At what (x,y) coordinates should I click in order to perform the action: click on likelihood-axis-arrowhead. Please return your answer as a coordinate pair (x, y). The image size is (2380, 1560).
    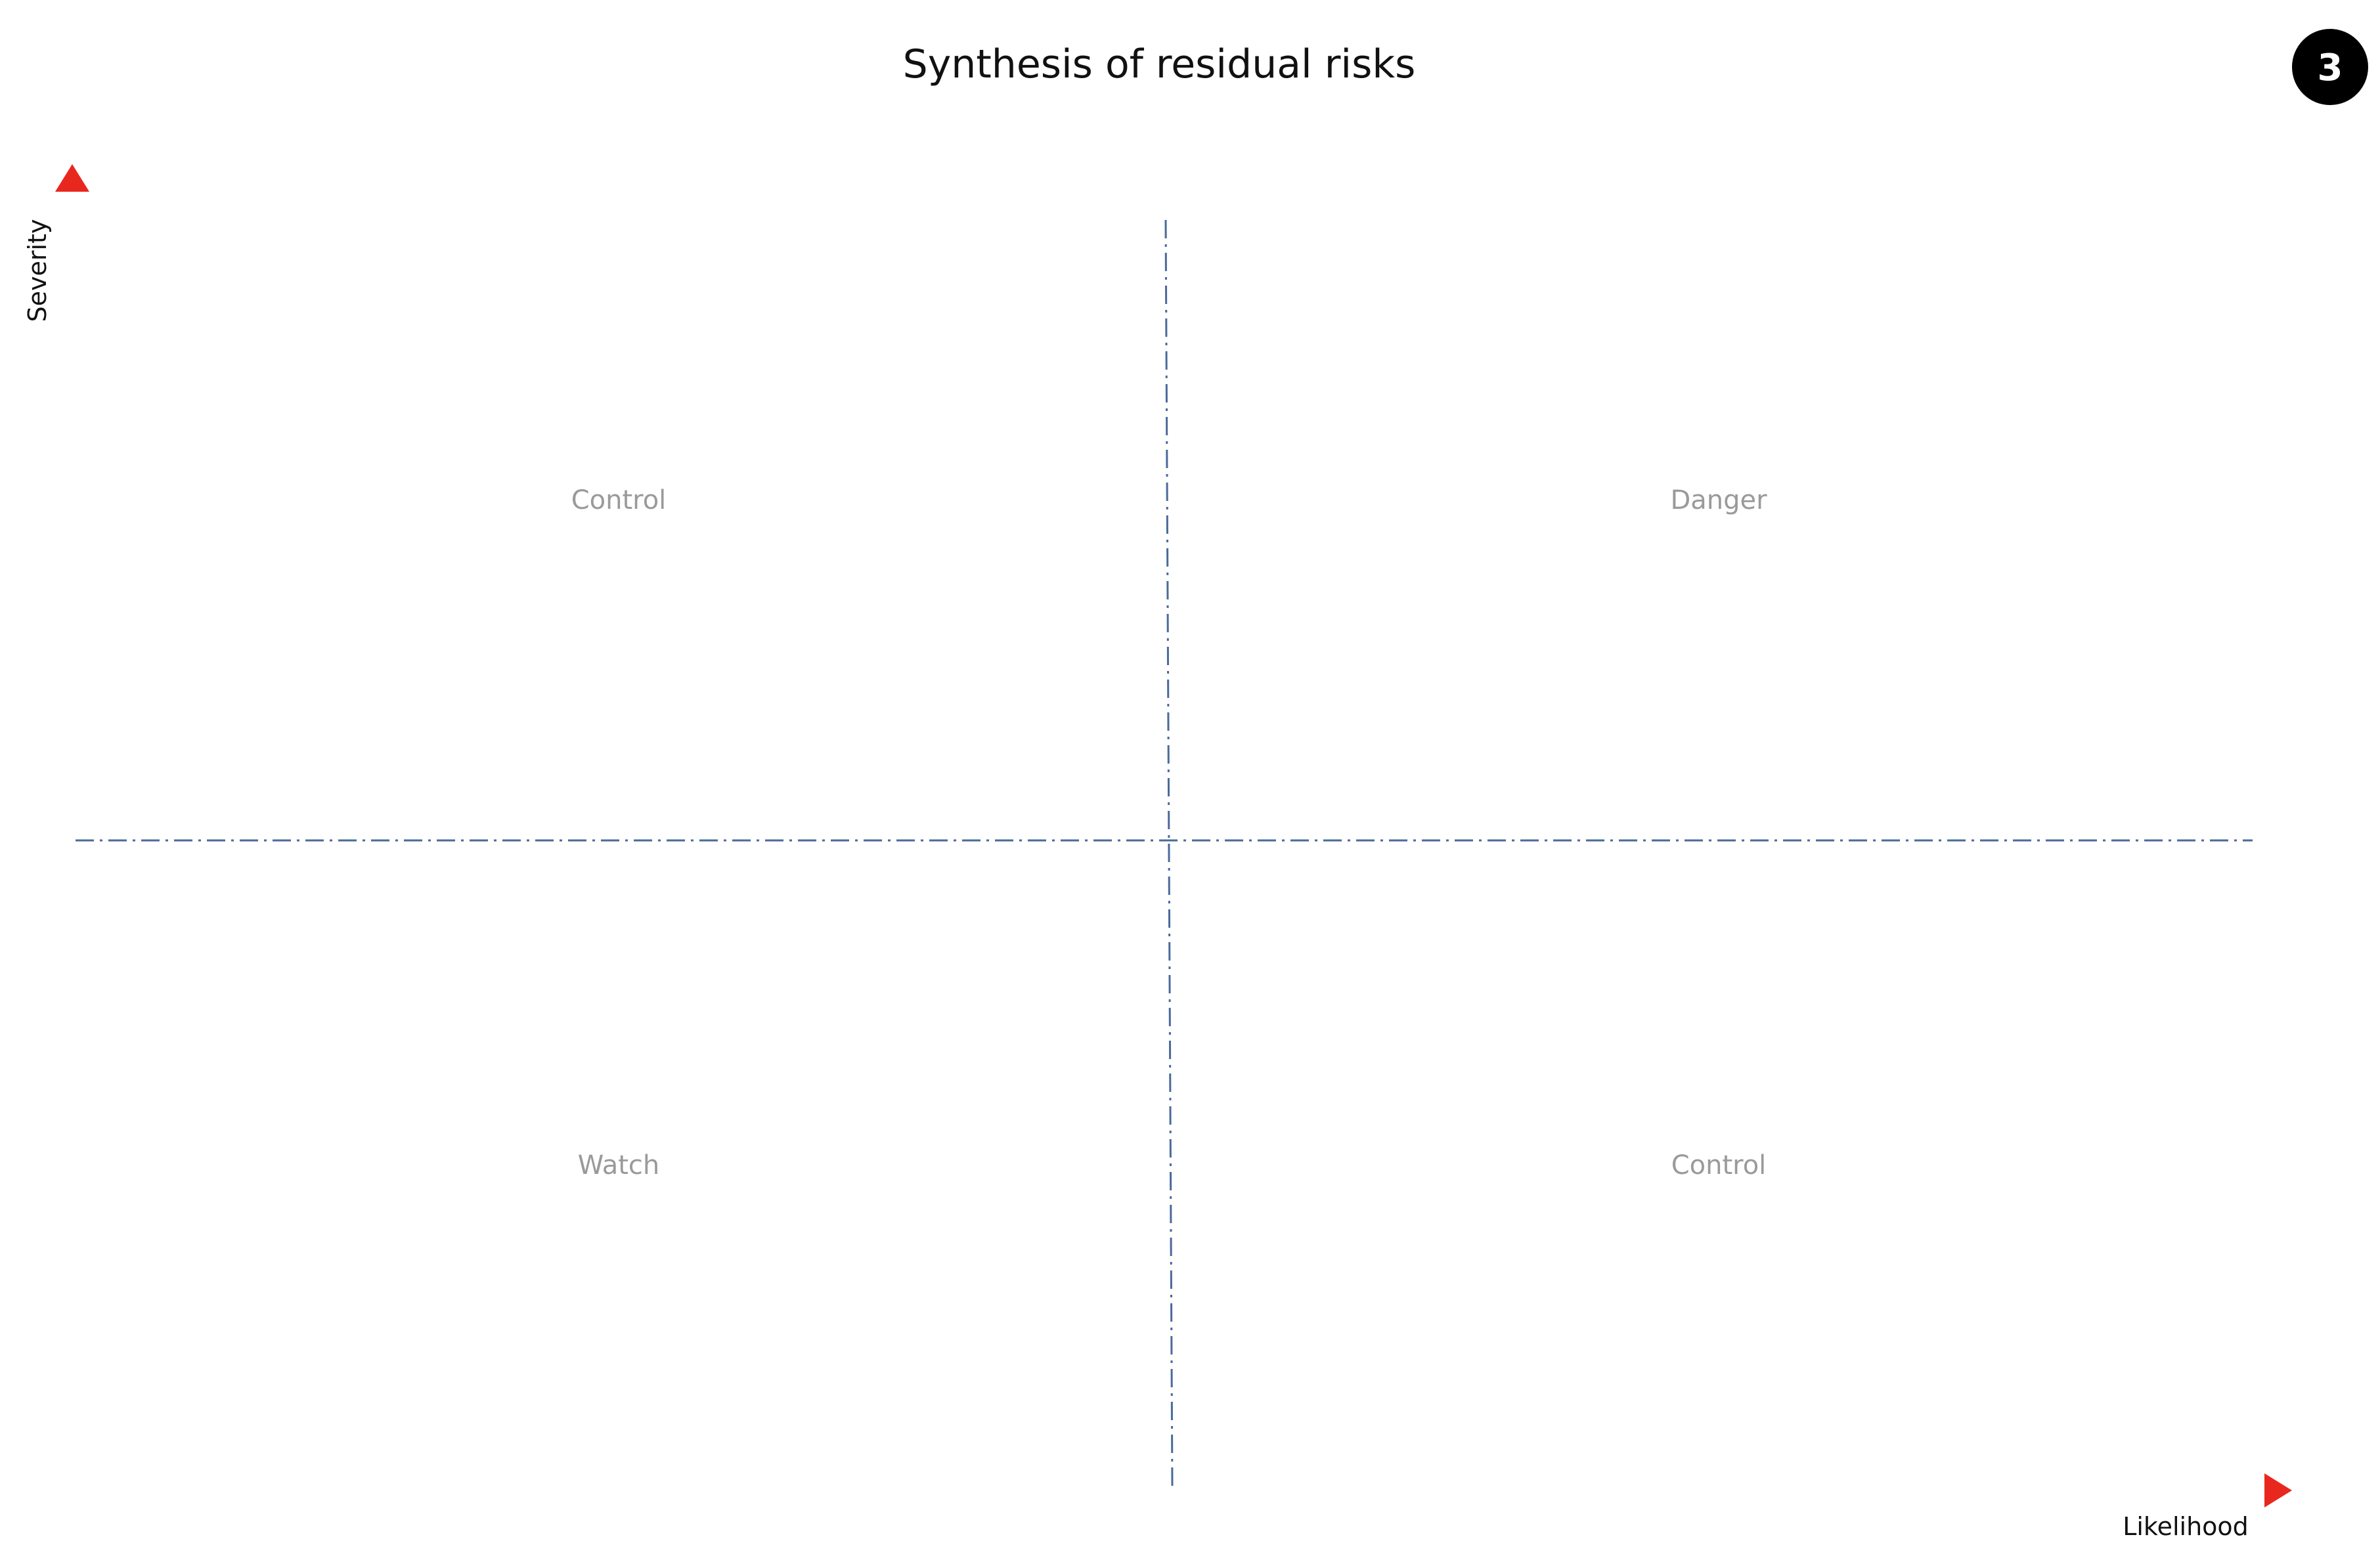
    Looking at the image, I should click on (2278, 1490).